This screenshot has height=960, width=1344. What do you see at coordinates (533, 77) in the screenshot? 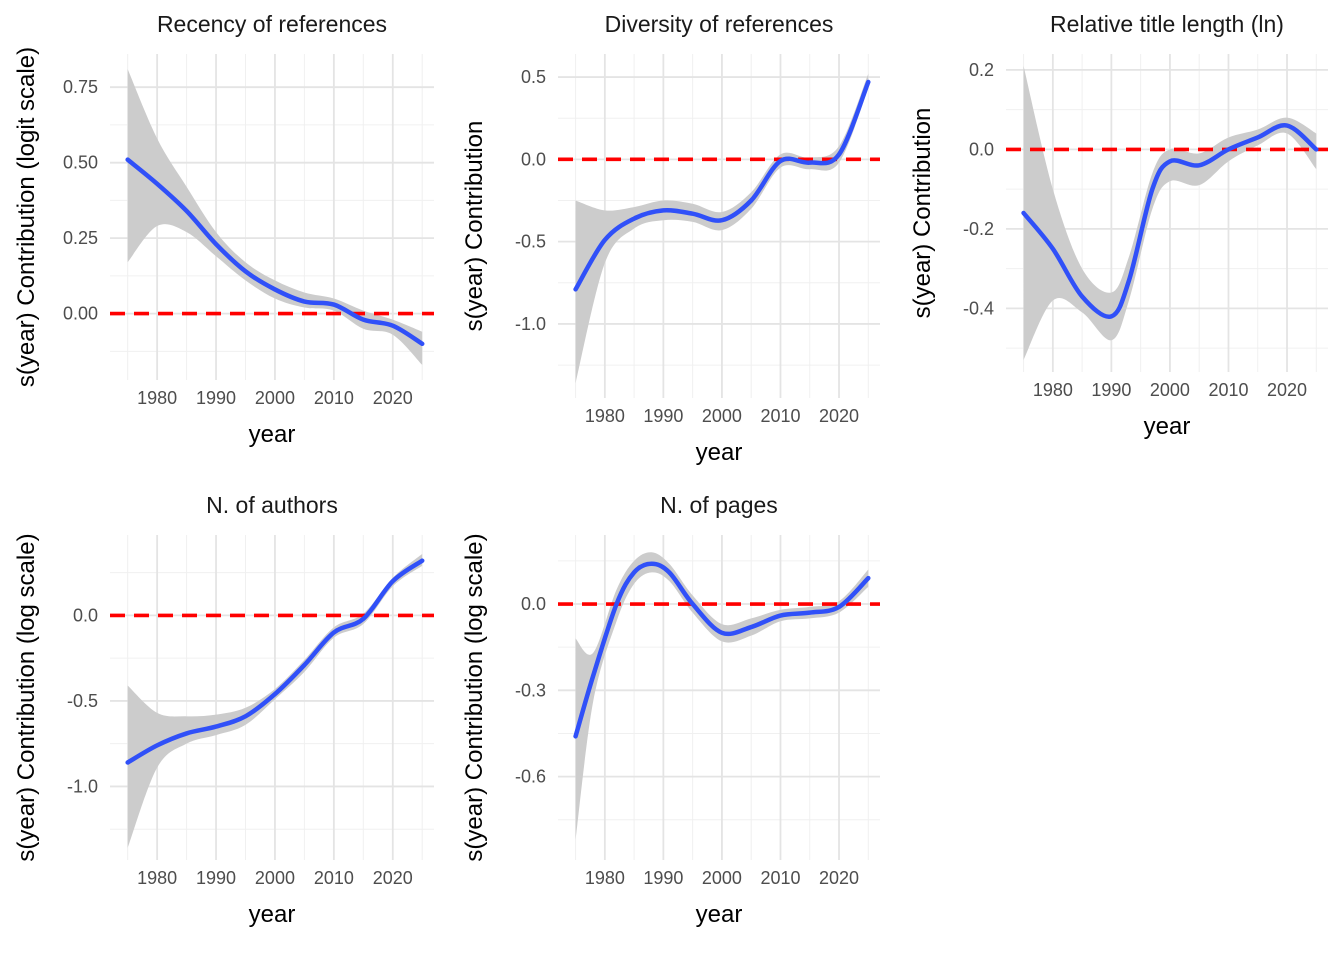
I see `y-tick-label: 0.5` at bounding box center [533, 77].